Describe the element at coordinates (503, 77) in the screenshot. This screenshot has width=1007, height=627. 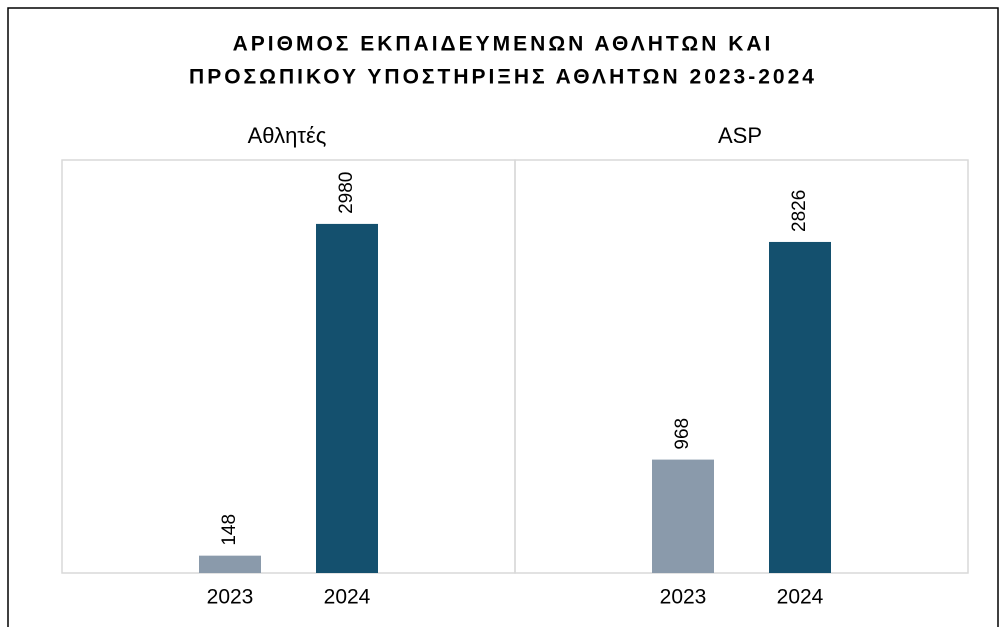
I see `chart-title: ΠΡΟΣΩΠΙΚΟΥ ΥΠΟΣΤΗΡΙΞΗΣ ΑΘΛΗΤΩΝ 2023-2024` at that location.